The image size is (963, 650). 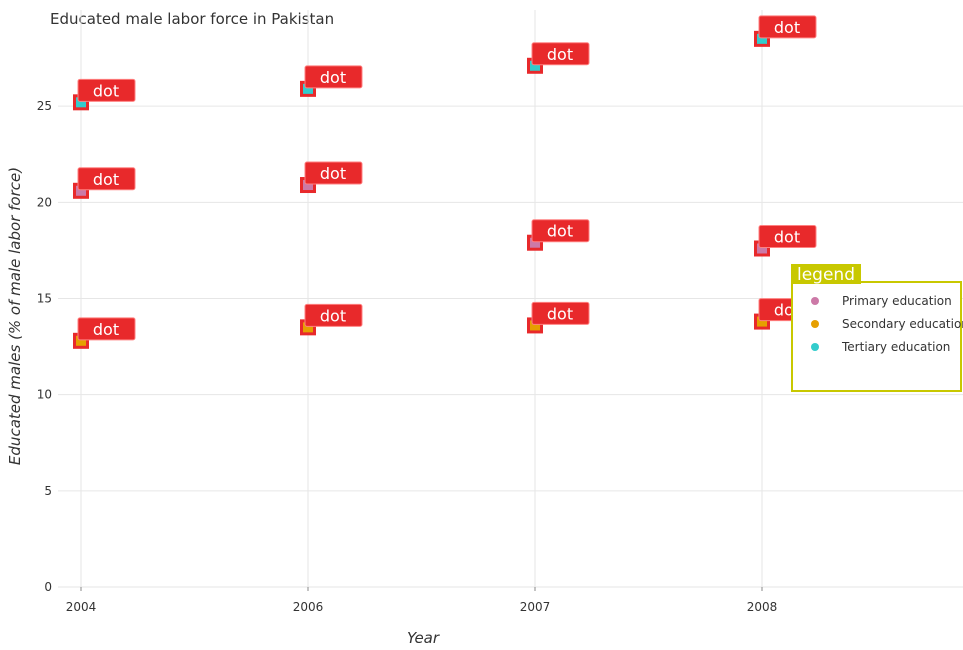 I want to click on y-tick-label: 25, so click(x=44, y=106).